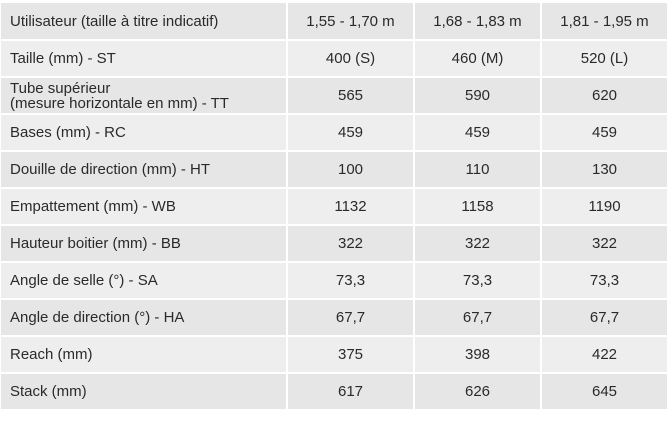 This screenshot has width=670, height=434. What do you see at coordinates (604, 206) in the screenshot?
I see `row-value-cell: 1190` at bounding box center [604, 206].